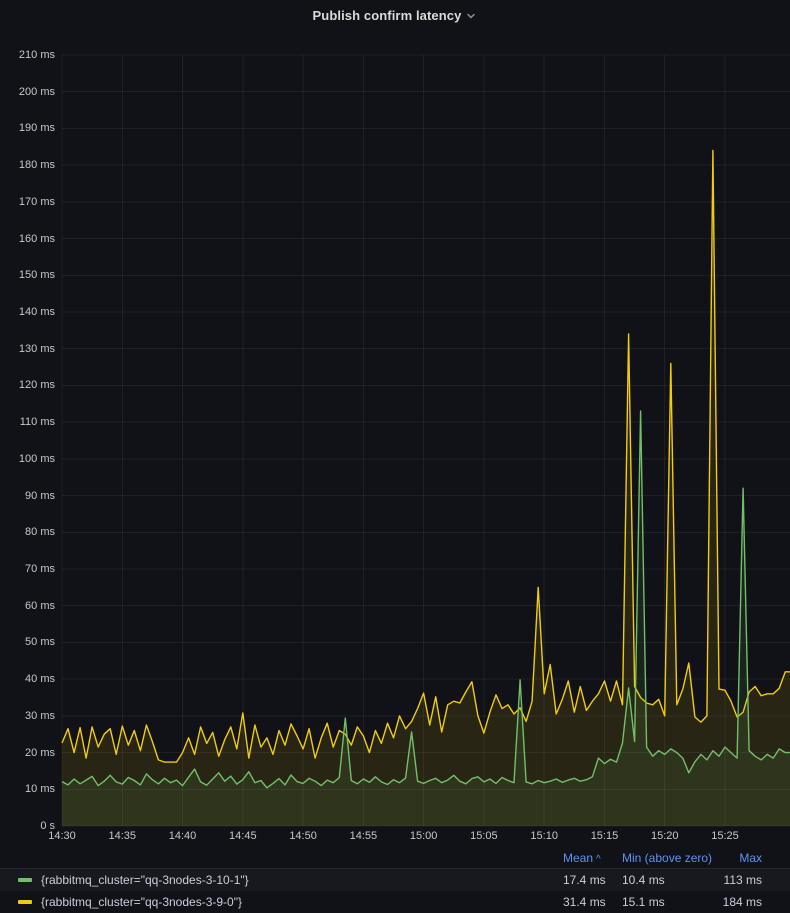 This screenshot has width=790, height=913. Describe the element at coordinates (643, 880) in the screenshot. I see `series-min-value: 10.4 ms` at that location.